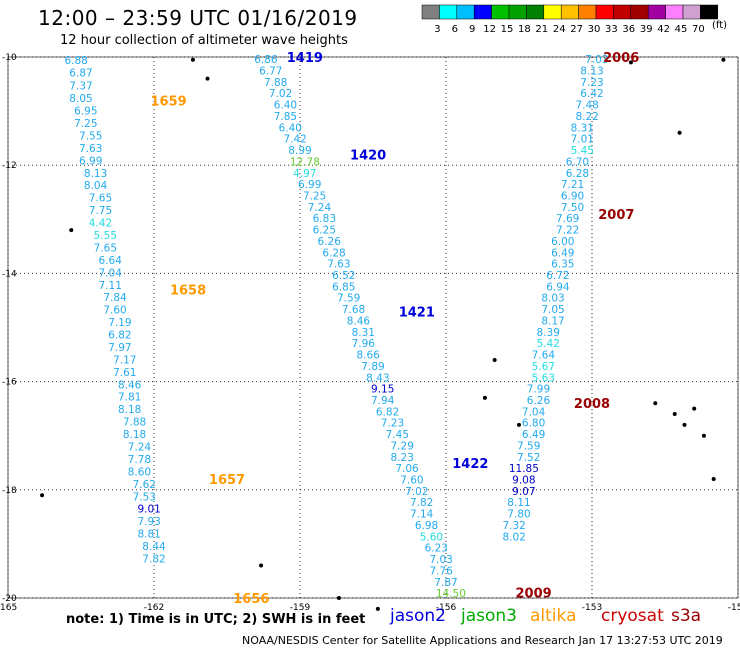 This screenshot has width=740, height=650. I want to click on legend-cryosat: cryosat, so click(632, 616).